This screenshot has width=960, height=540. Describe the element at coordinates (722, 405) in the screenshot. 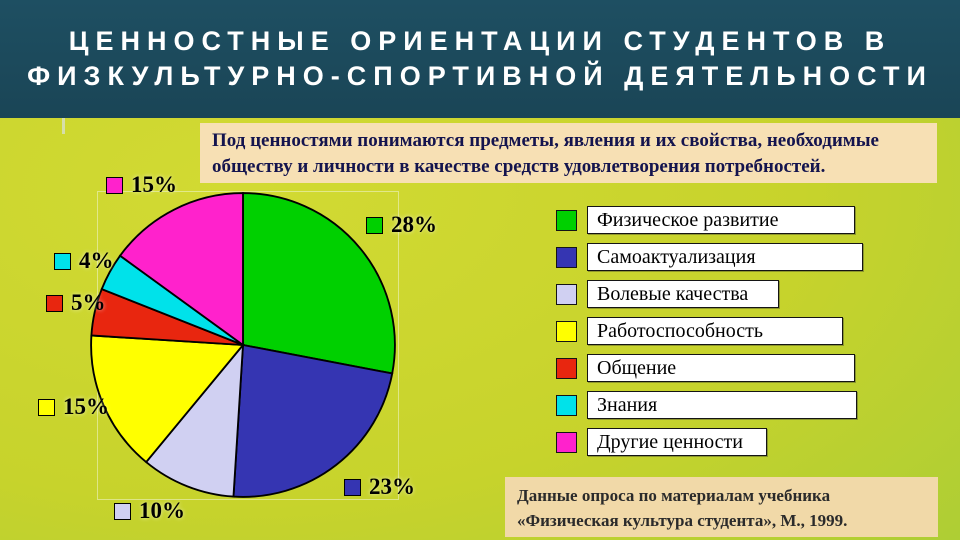

I see `legend-label: Знания` at that location.